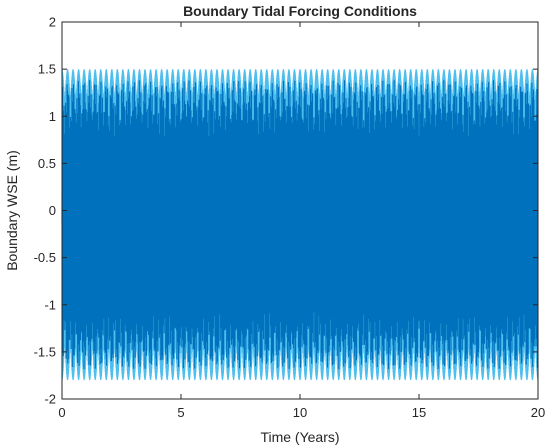 The width and height of the screenshot is (550, 448). What do you see at coordinates (45, 257) in the screenshot?
I see `y-tick-label: -0.5` at bounding box center [45, 257].